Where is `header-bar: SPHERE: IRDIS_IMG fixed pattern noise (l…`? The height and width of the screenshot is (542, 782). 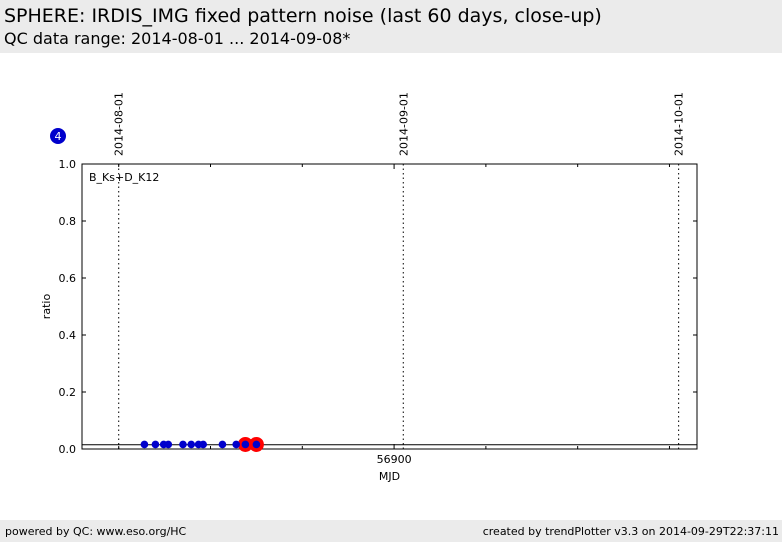
header-bar: SPHERE: IRDIS_IMG fixed pattern noise (l… is located at coordinates (391, 26).